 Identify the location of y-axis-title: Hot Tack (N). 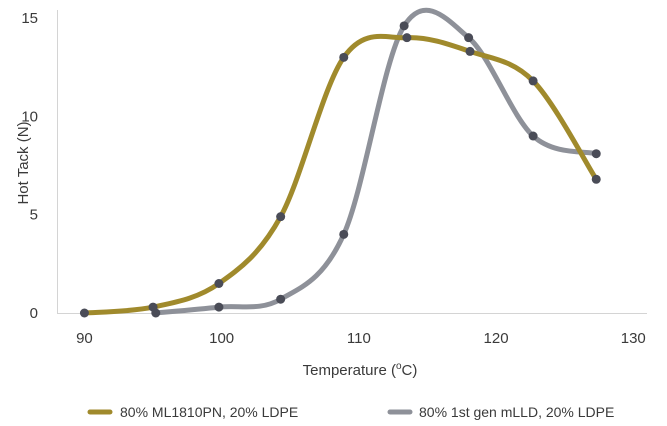
(23, 162).